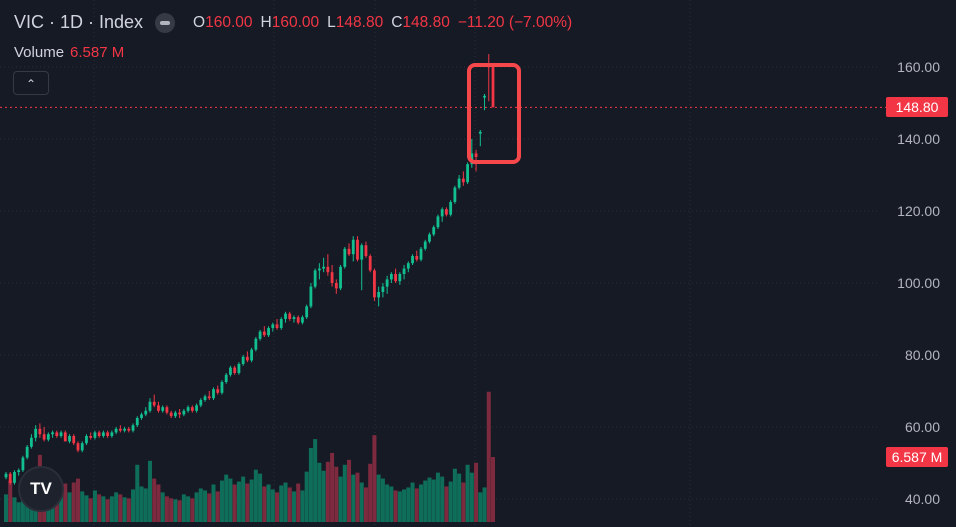 The image size is (956, 527). What do you see at coordinates (515, 22) in the screenshot?
I see `change-value: −11.20 (−7.00%)` at bounding box center [515, 22].